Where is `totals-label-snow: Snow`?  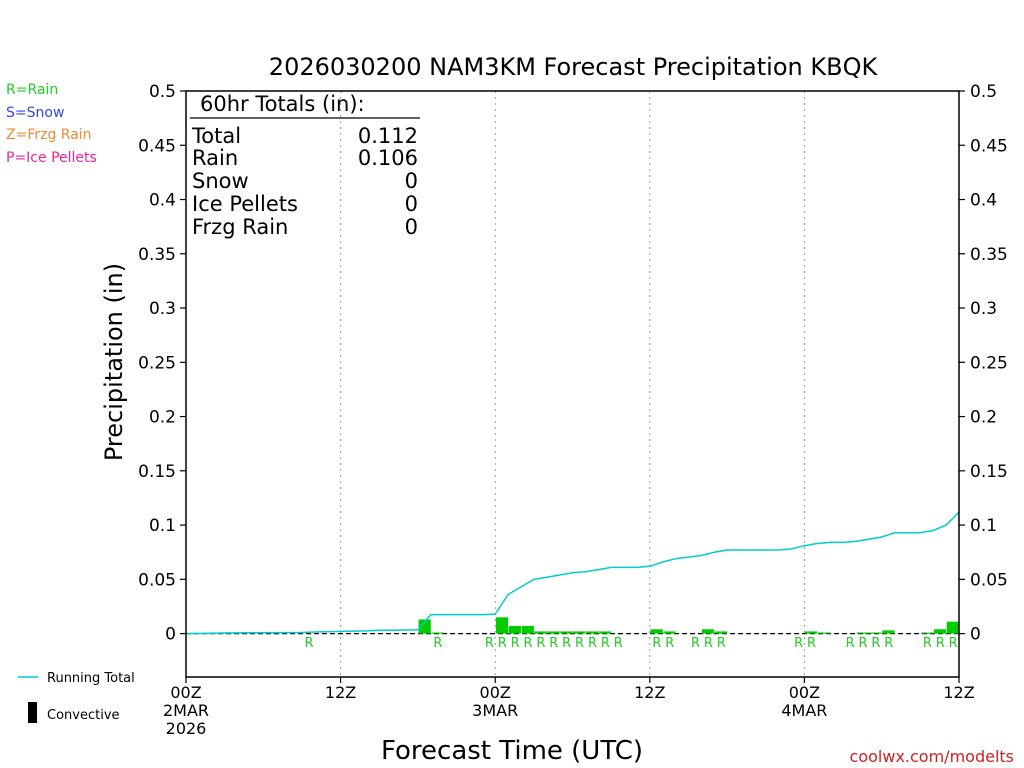
totals-label-snow: Snow is located at coordinates (220, 181).